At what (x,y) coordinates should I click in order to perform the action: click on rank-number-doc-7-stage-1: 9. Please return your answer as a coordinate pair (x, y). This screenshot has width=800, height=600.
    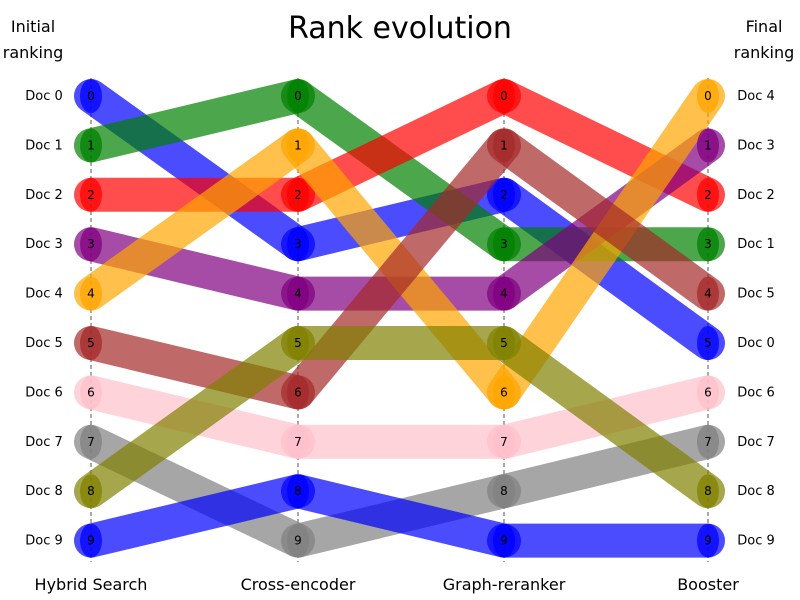
    Looking at the image, I should click on (298, 541).